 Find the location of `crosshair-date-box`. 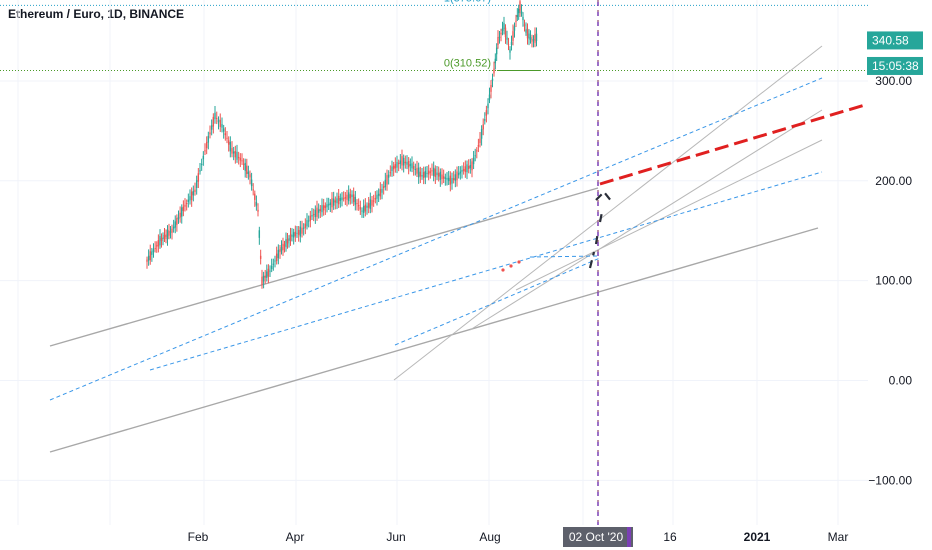

crosshair-date-box is located at coordinates (598, 537).